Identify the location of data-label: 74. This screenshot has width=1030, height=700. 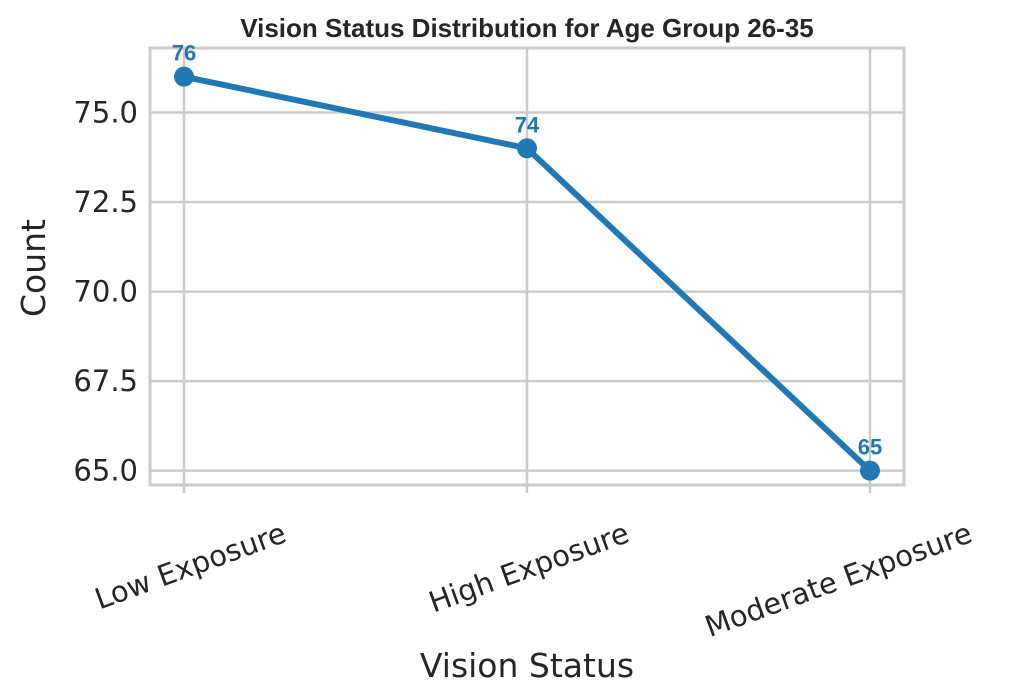
(527, 124).